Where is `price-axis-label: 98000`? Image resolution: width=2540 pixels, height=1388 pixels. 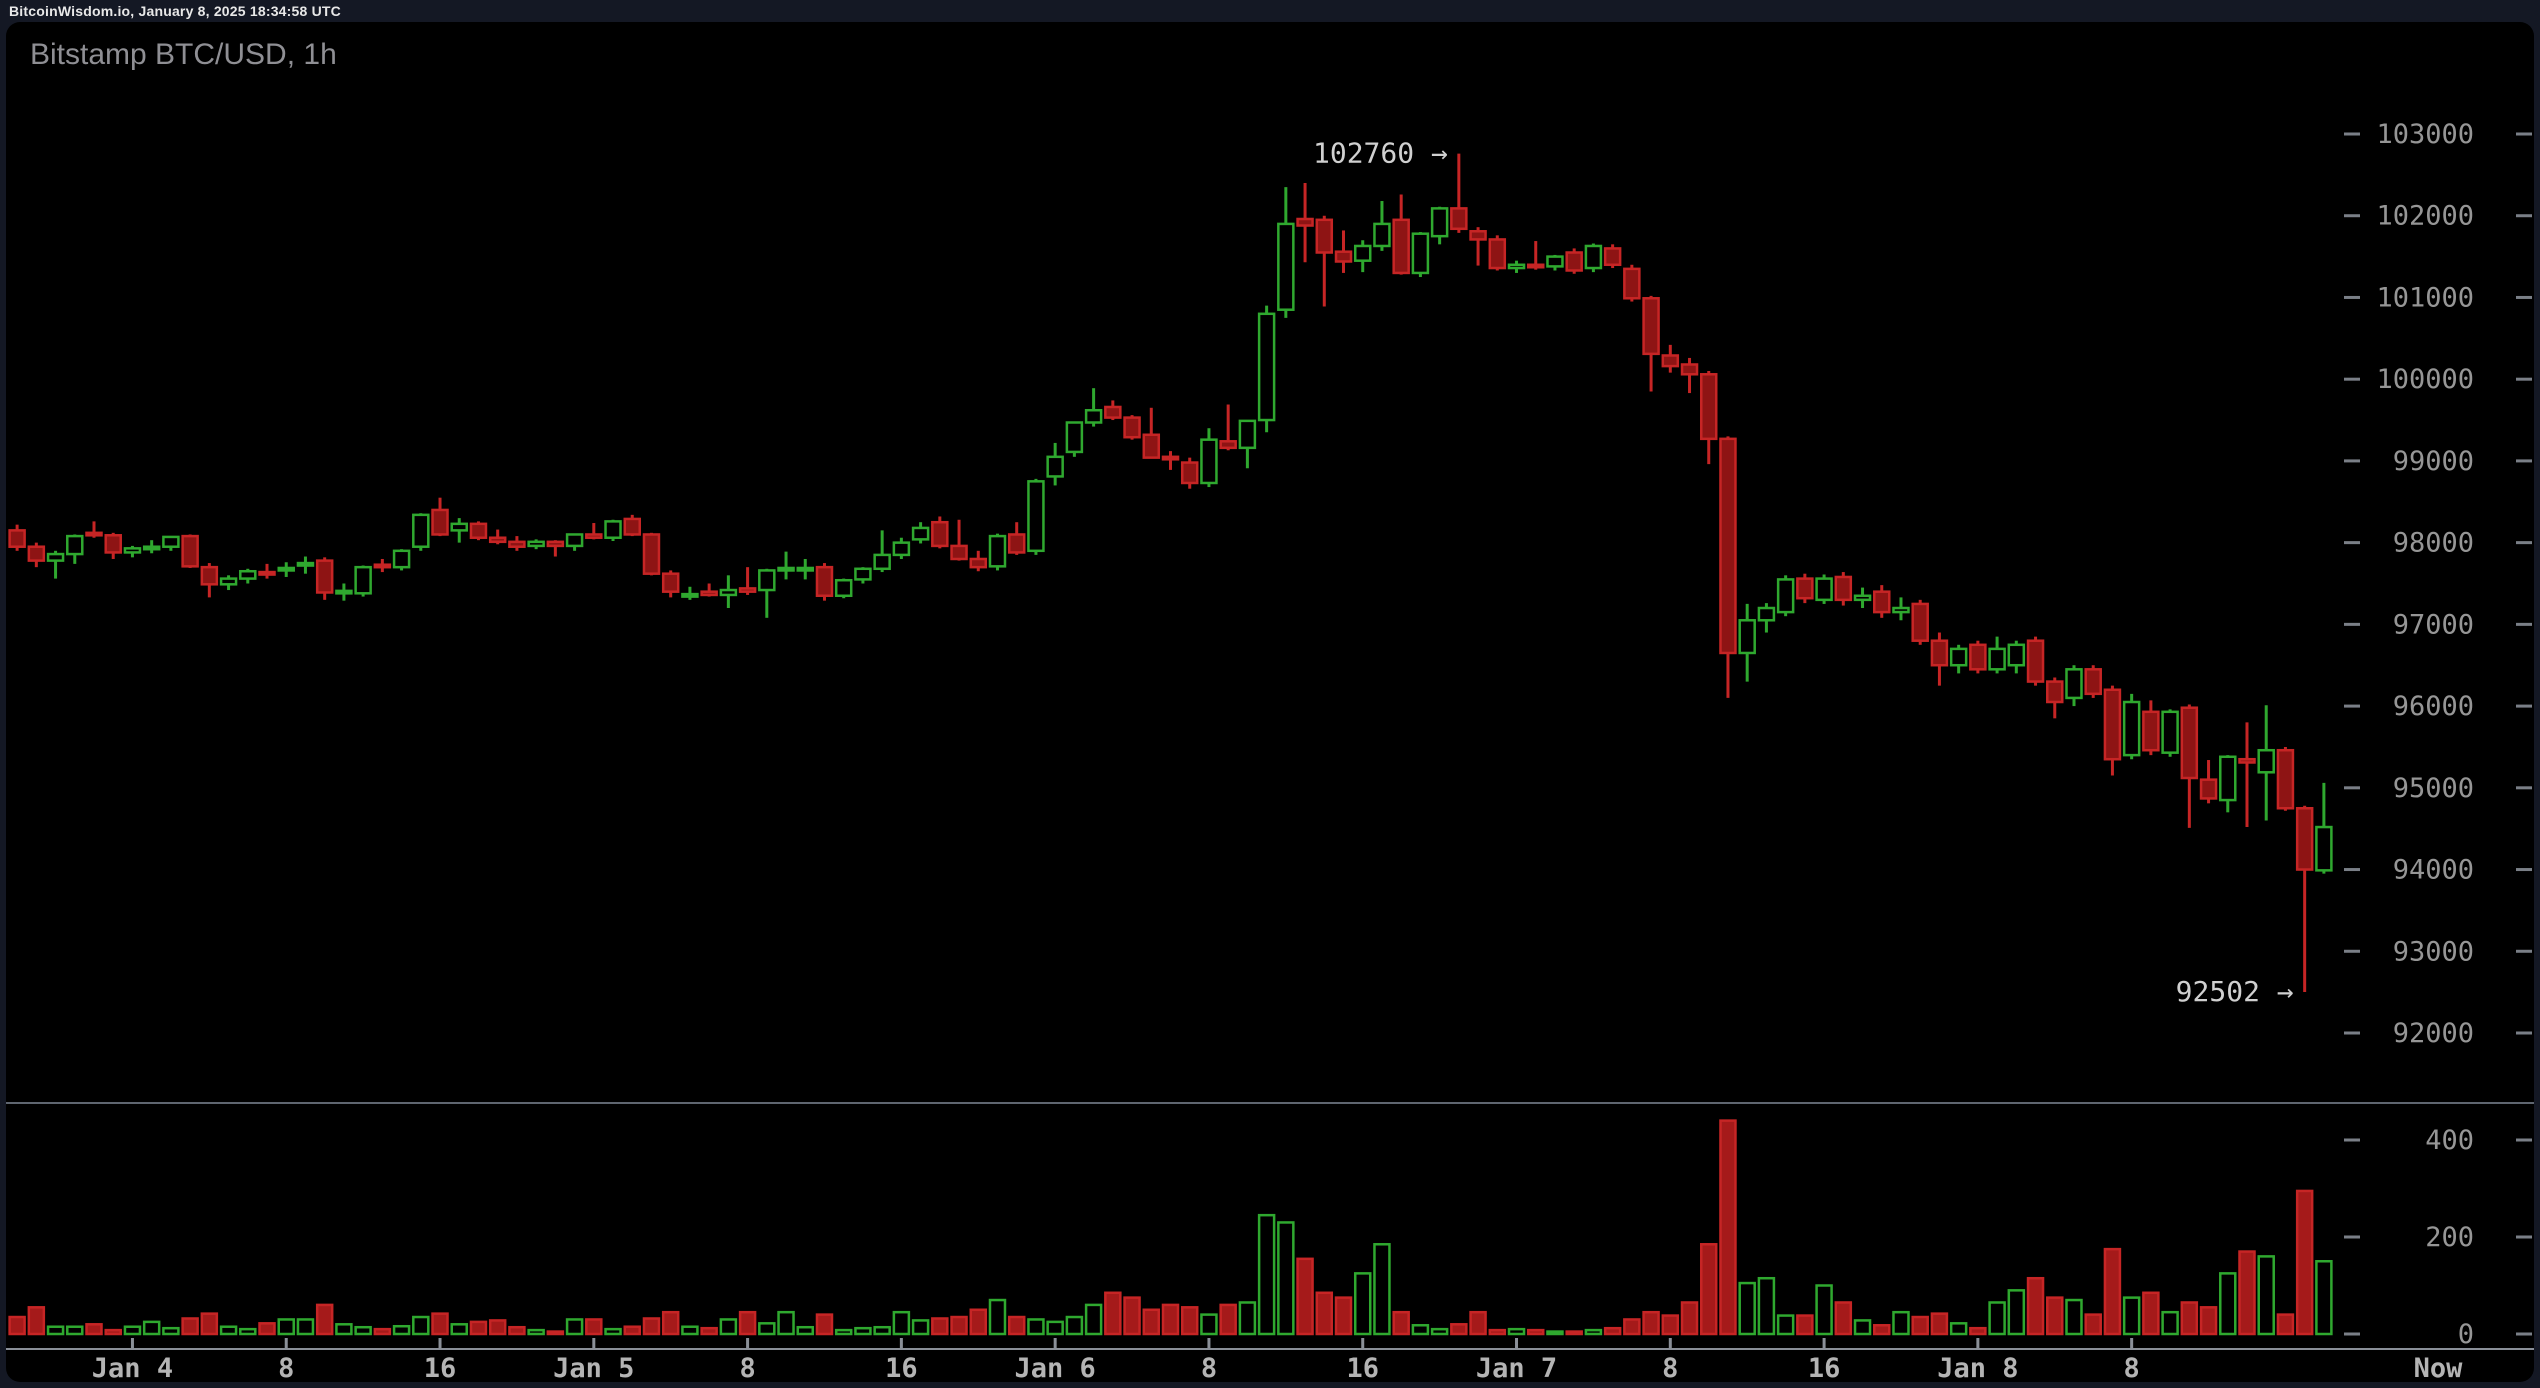
price-axis-label: 98000 is located at coordinates (2433, 543).